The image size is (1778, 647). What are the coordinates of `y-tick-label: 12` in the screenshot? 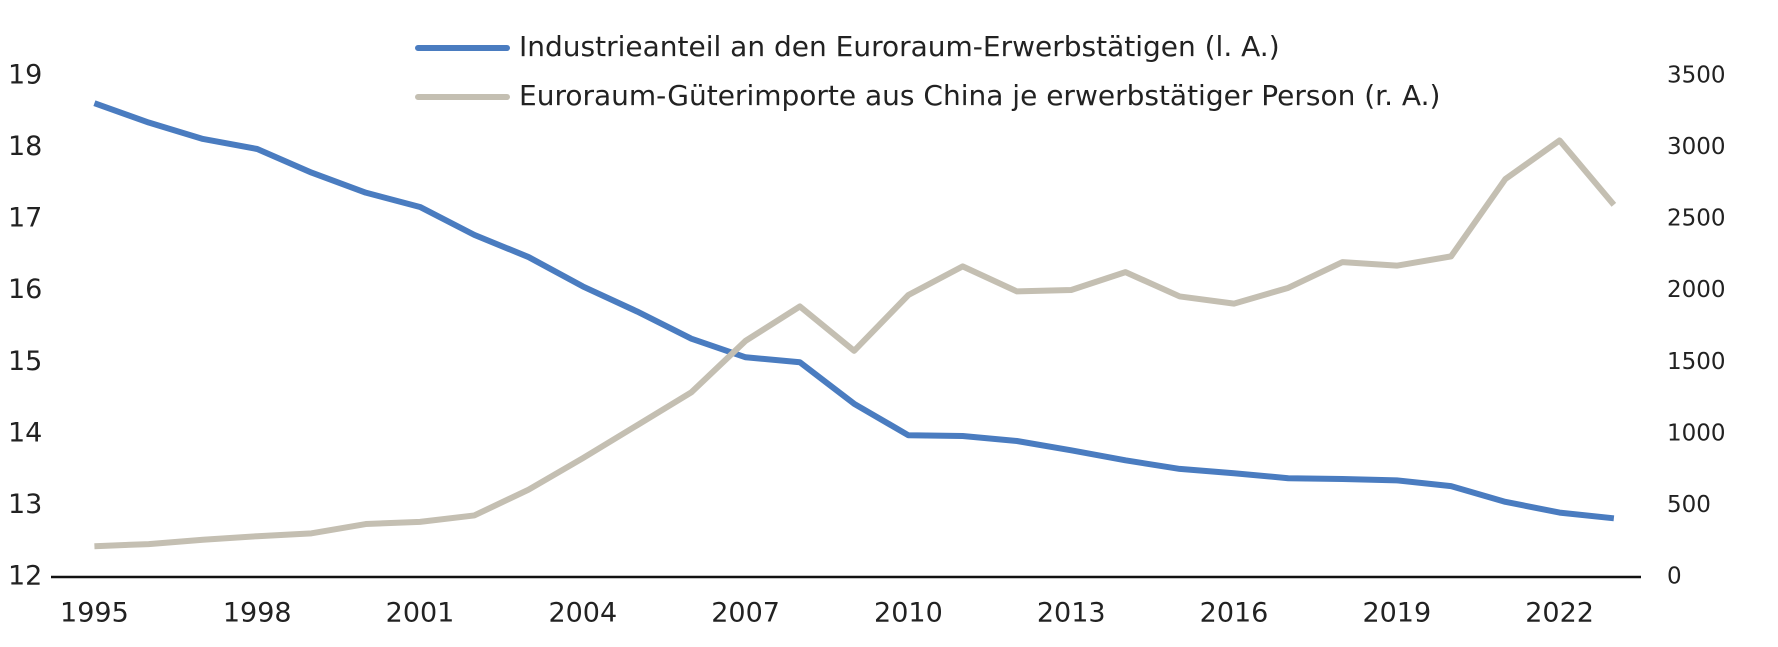 It's located at (25, 576).